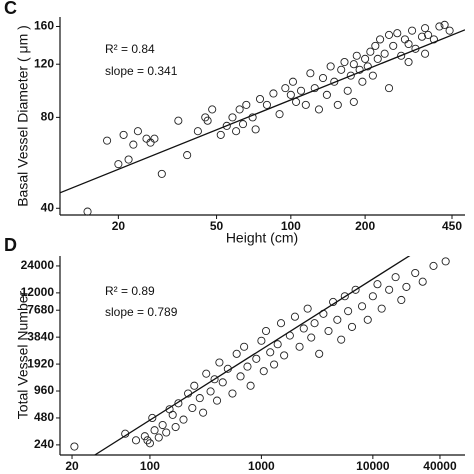 This screenshot has height=474, width=474. I want to click on x-axis-label: Height (cm), so click(262, 238).